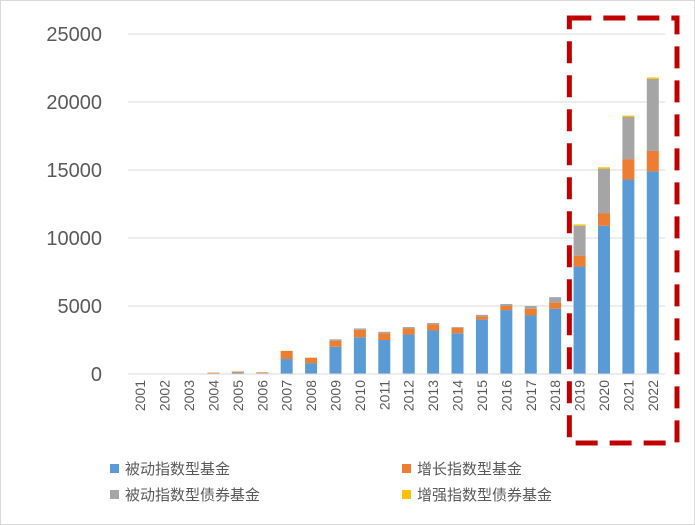  What do you see at coordinates (74, 171) in the screenshot?
I see `y-tick-label: 15000` at bounding box center [74, 171].